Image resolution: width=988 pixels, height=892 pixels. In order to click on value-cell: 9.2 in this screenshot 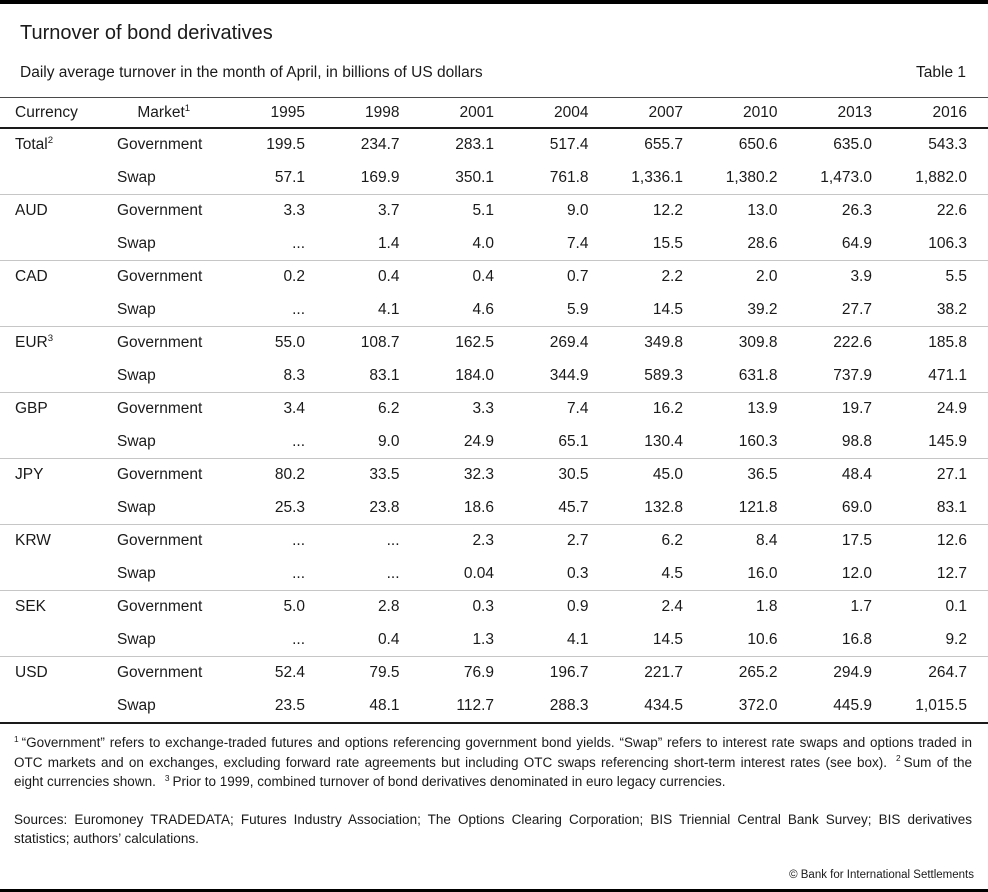, I will do `click(956, 639)`.